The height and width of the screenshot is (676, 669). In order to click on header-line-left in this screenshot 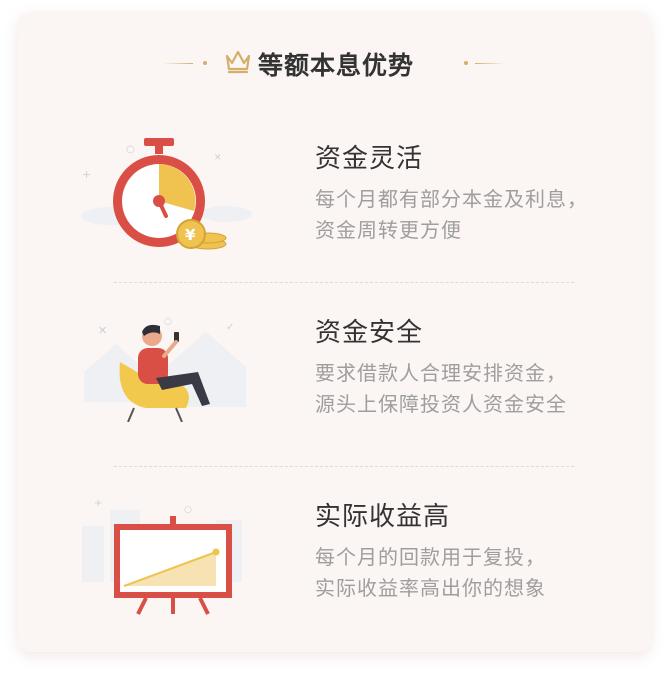, I will do `click(178, 63)`.